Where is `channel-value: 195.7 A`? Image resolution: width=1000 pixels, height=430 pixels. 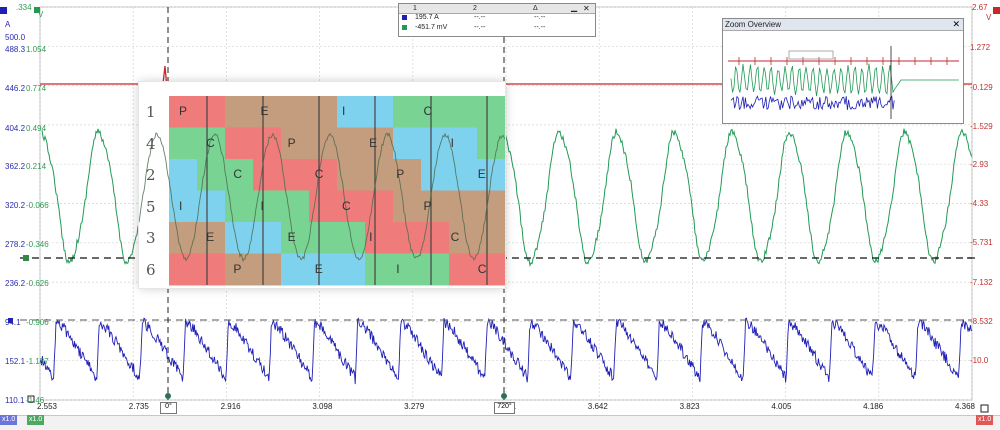
channel-value: 195.7 A is located at coordinates (427, 17).